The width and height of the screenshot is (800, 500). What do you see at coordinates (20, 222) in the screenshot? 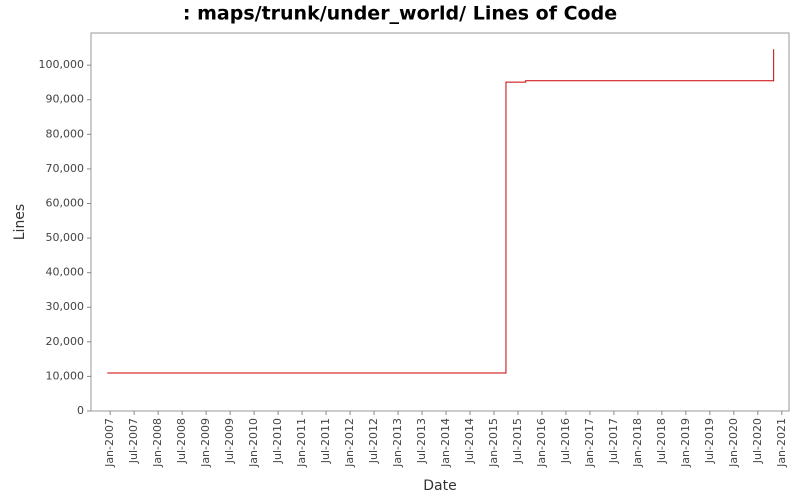
I see `y-axis-label: Lines` at bounding box center [20, 222].